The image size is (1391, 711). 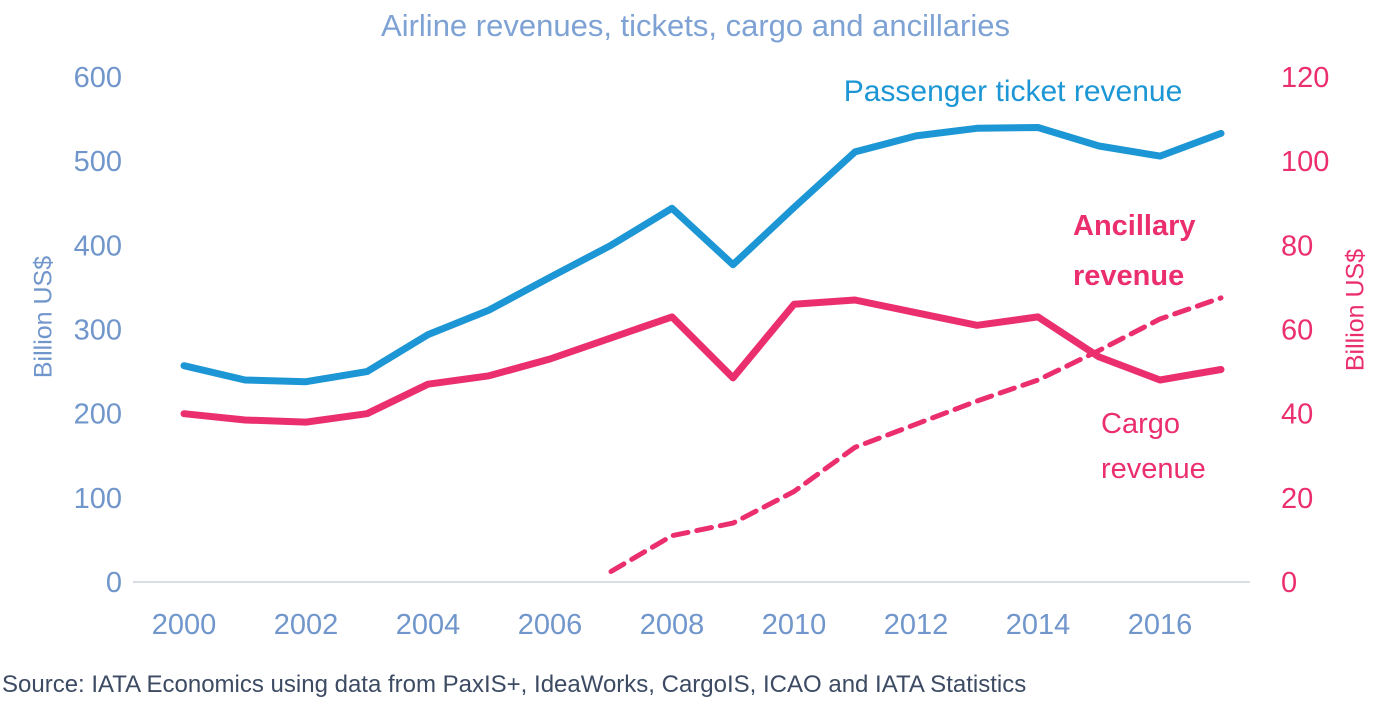 I want to click on x-axis-tick-2006: 2006, so click(x=550, y=625).